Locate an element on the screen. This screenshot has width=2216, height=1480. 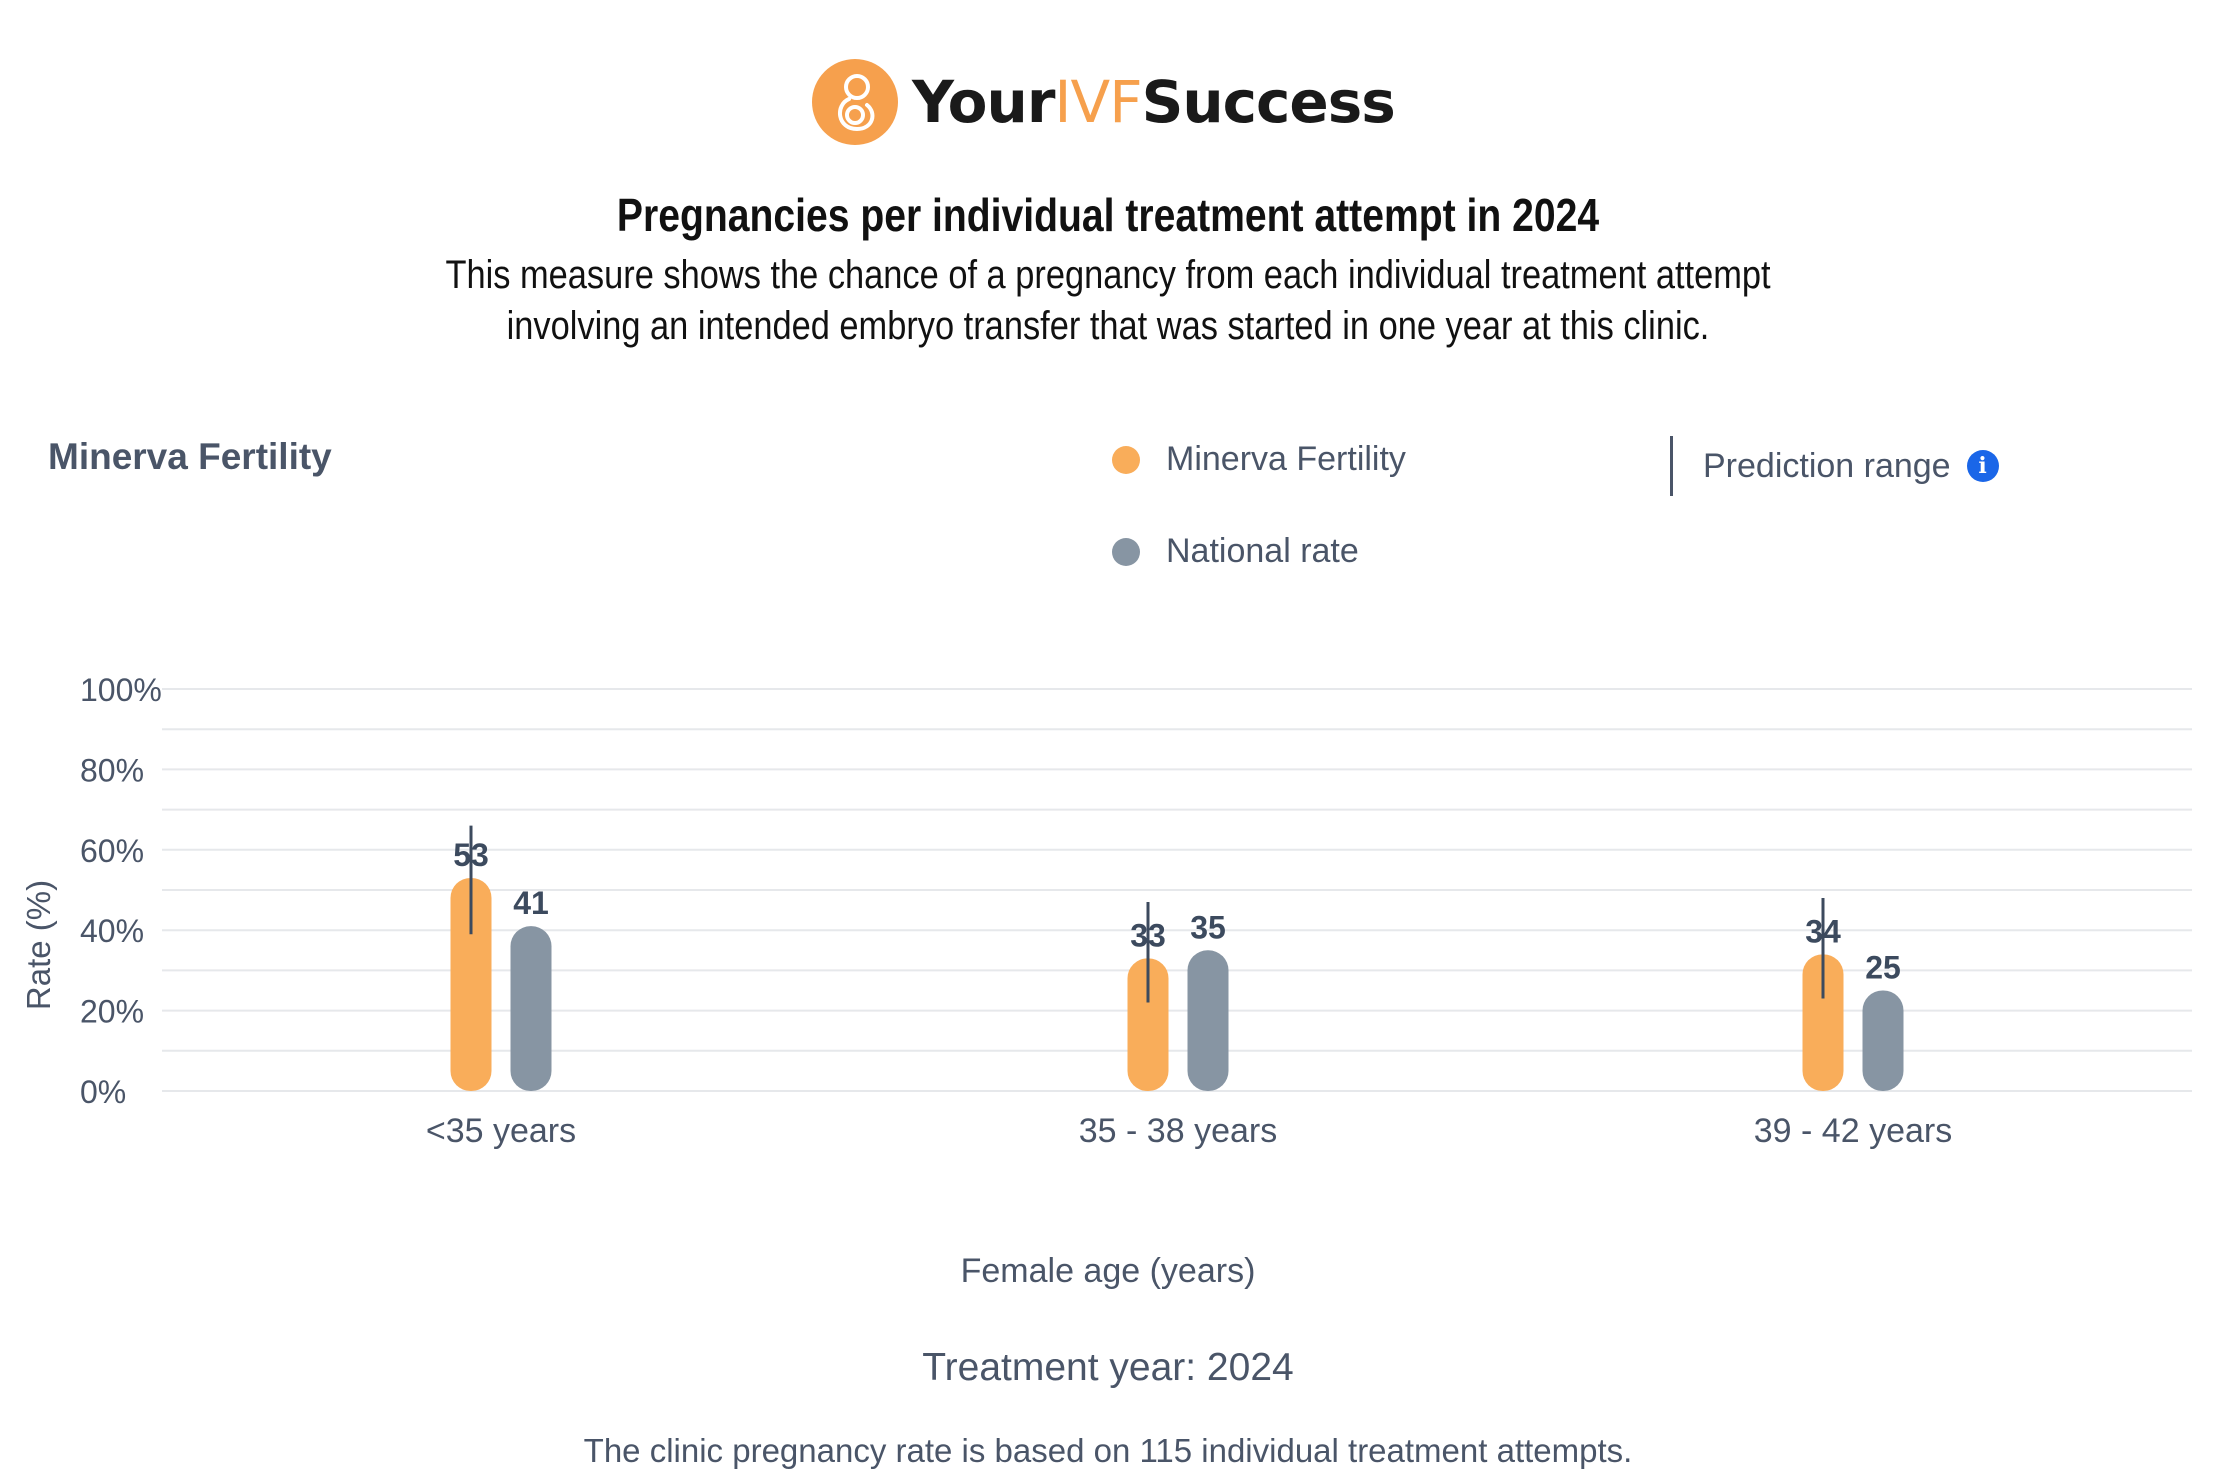
legend-prediction-label: Prediction range is located at coordinates (1827, 465).